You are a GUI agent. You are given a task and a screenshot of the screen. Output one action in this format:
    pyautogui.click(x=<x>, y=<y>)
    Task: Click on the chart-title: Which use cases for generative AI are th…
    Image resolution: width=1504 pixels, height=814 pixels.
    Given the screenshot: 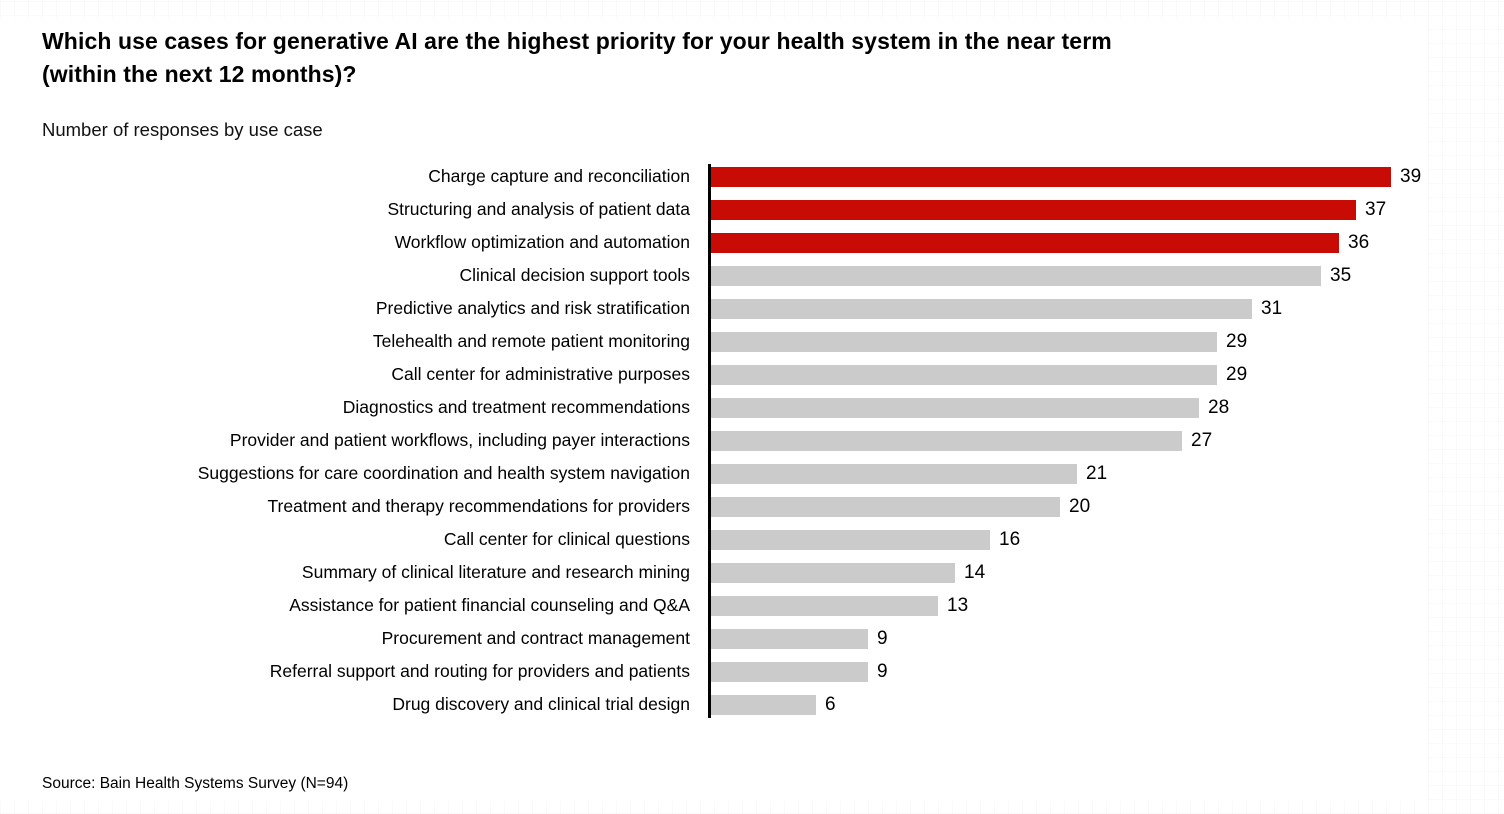 What is the action you would take?
    pyautogui.click(x=692, y=58)
    